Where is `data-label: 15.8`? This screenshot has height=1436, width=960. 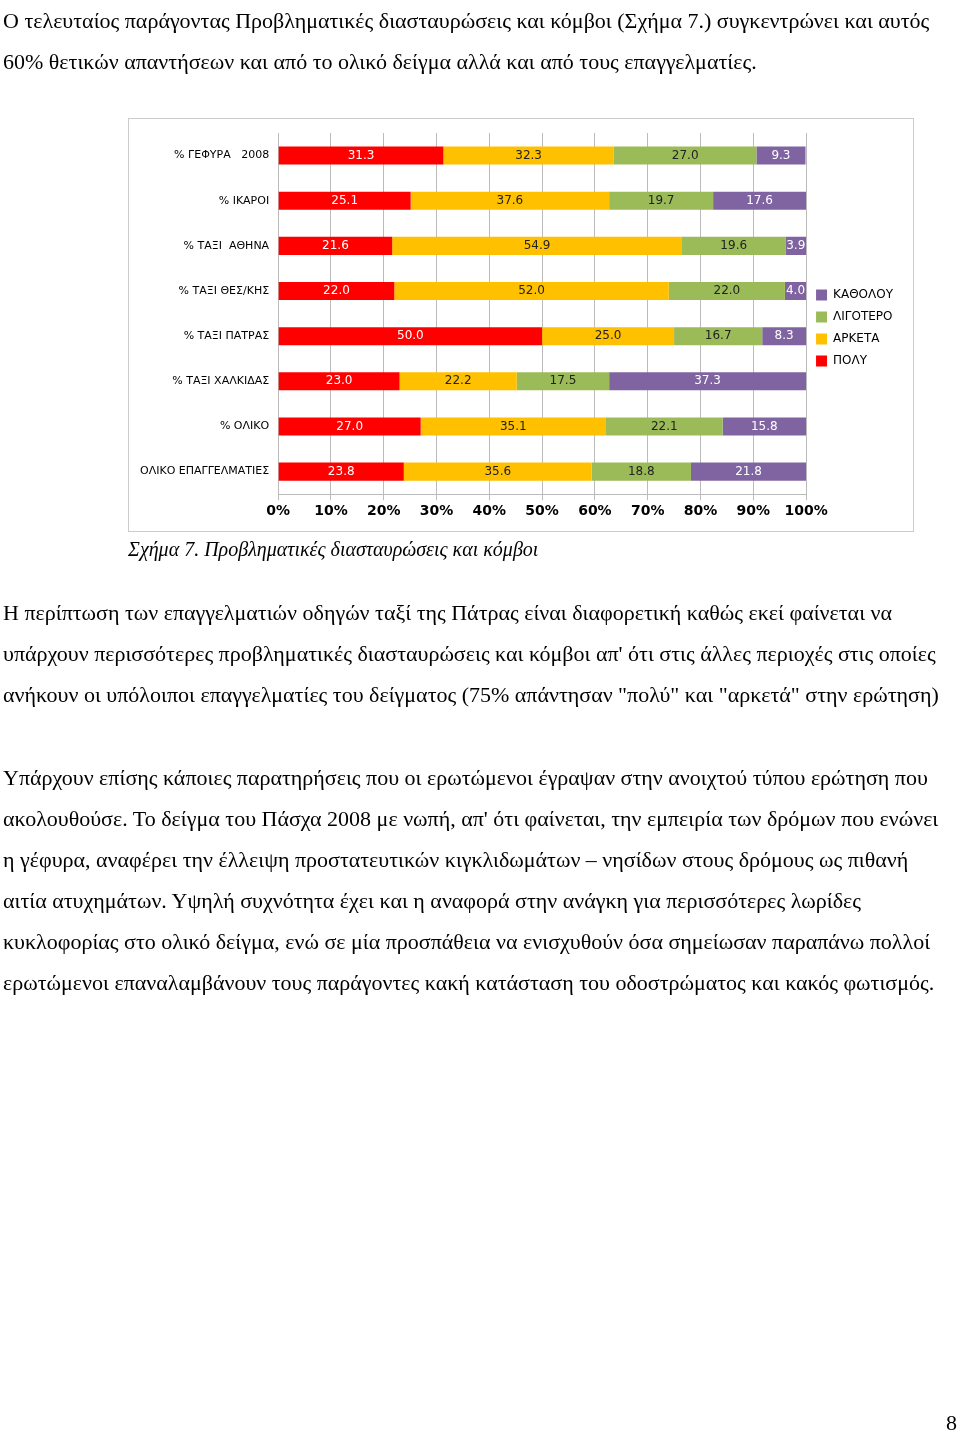
data-label: 15.8 is located at coordinates (764, 425).